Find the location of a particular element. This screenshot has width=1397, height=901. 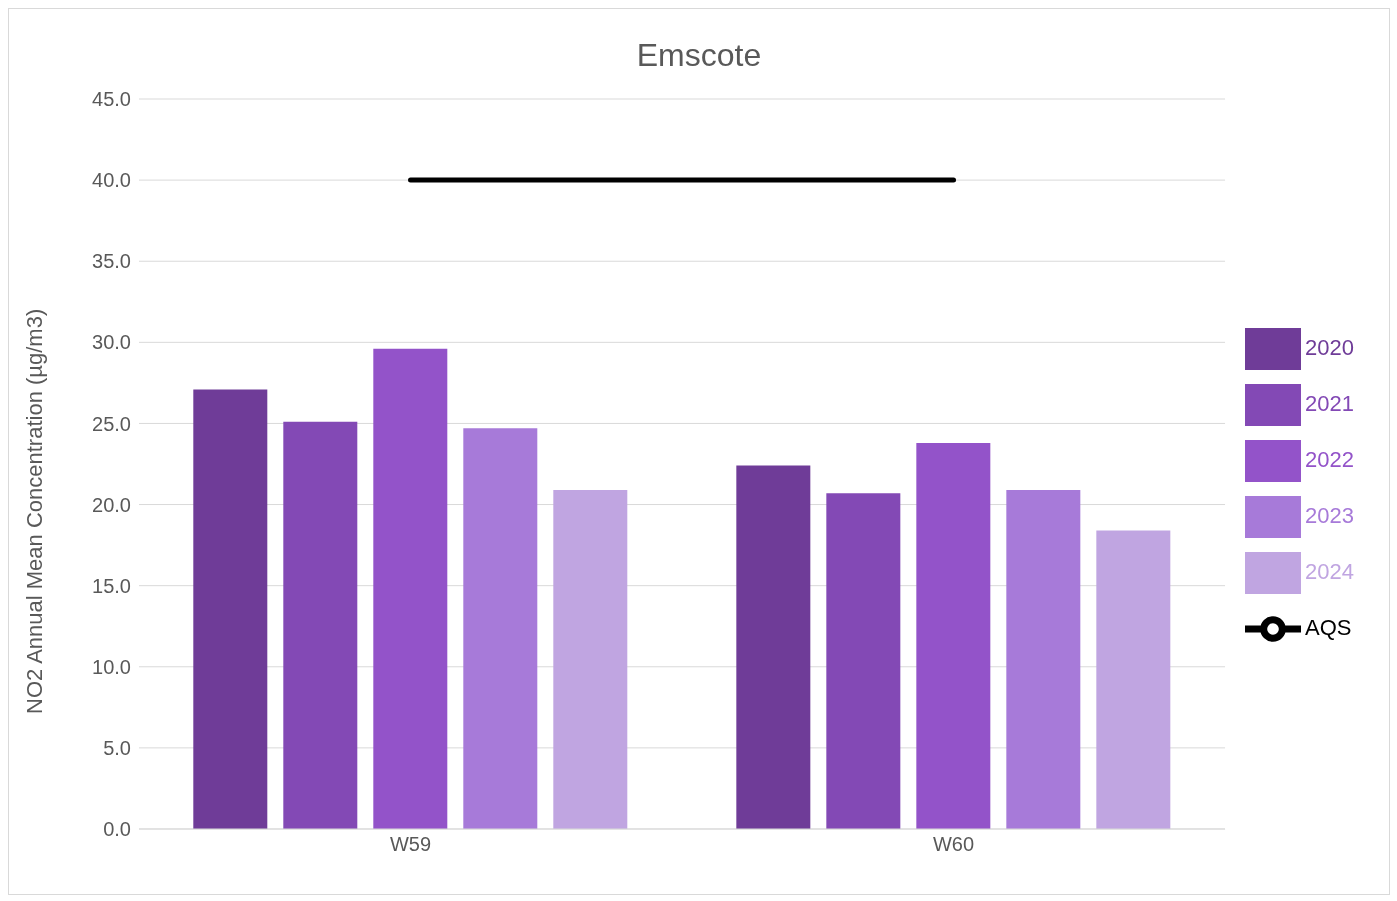

y-tick-label: 40.0 is located at coordinates (111, 180).